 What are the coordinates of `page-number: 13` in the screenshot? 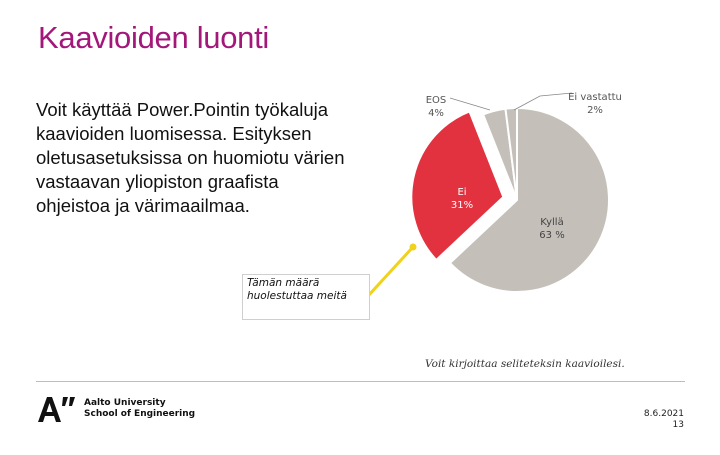 It's located at (678, 425).